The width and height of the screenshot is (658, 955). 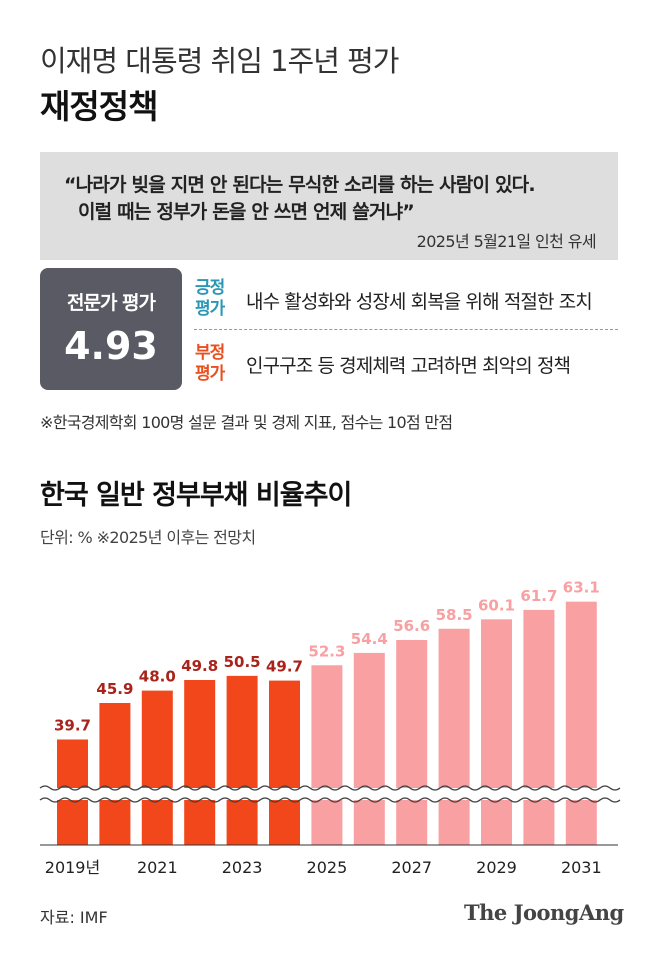 I want to click on expert-score-label: 전문가 평가, so click(x=111, y=301).